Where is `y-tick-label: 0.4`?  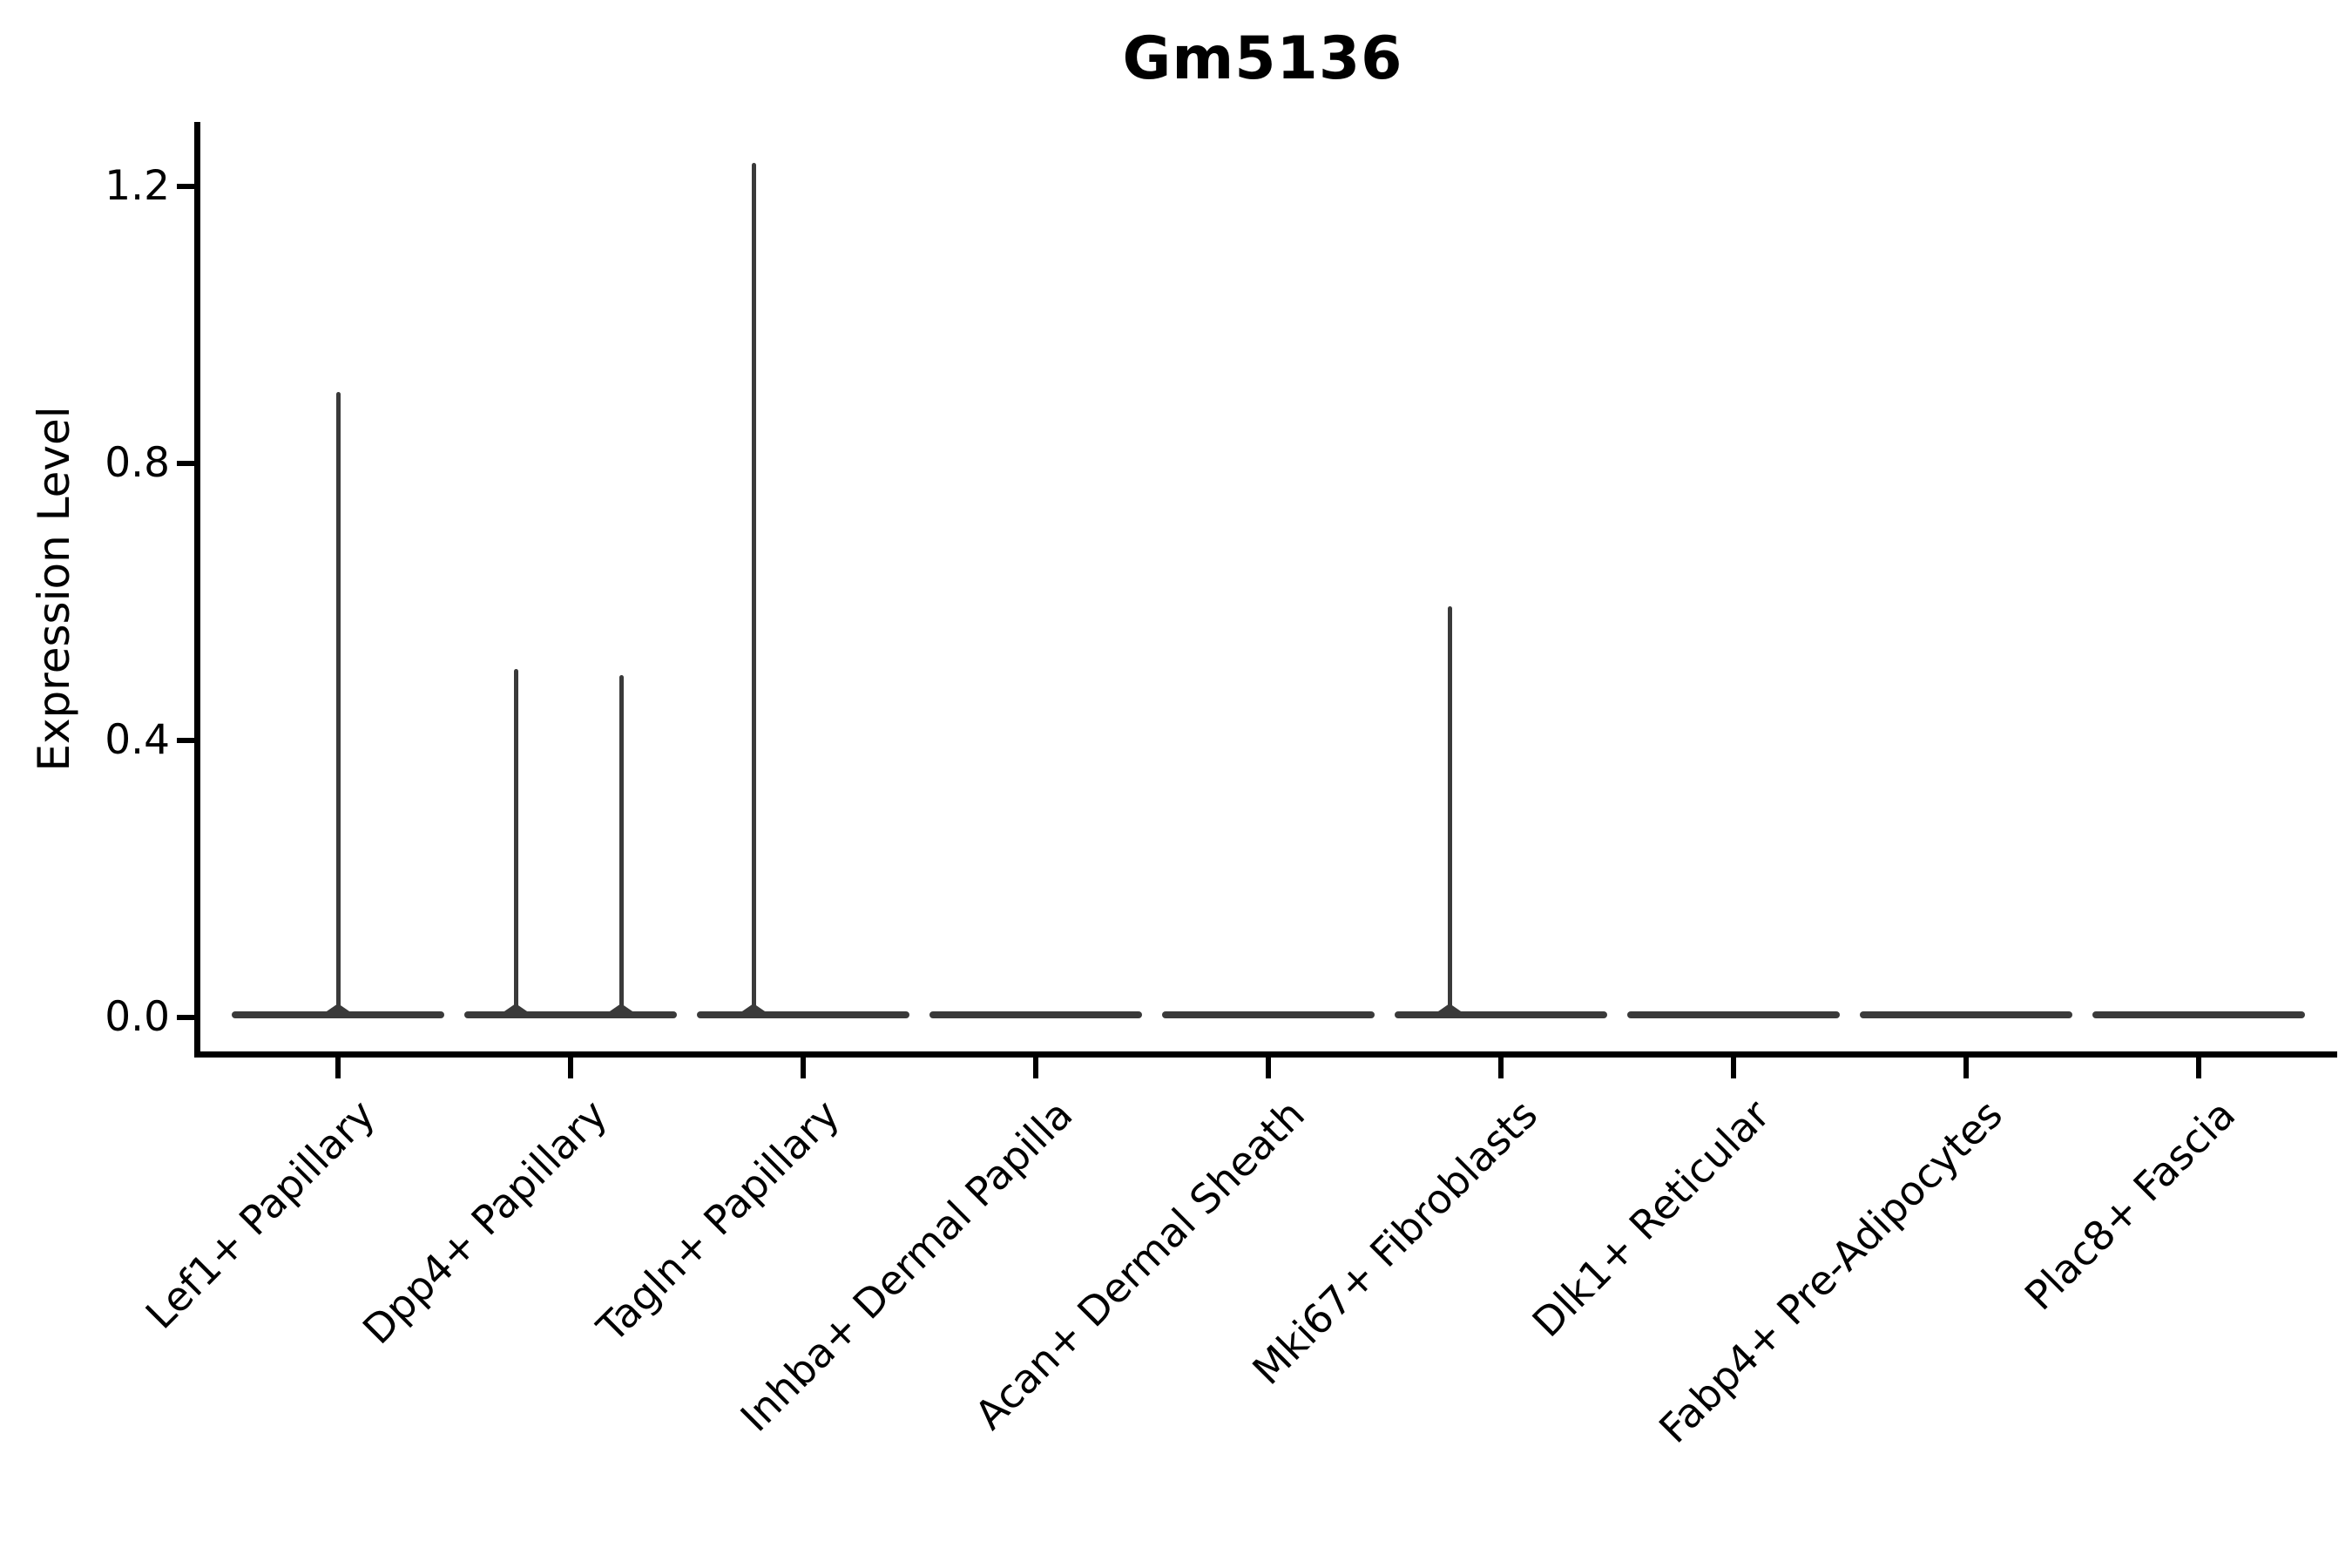 y-tick-label: 0.4 is located at coordinates (137, 740).